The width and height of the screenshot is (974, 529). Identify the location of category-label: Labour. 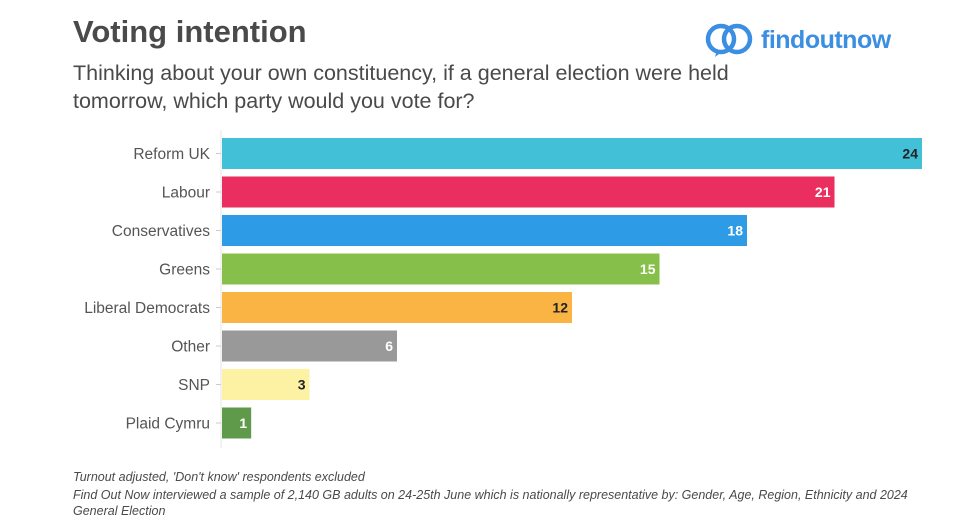
(186, 193).